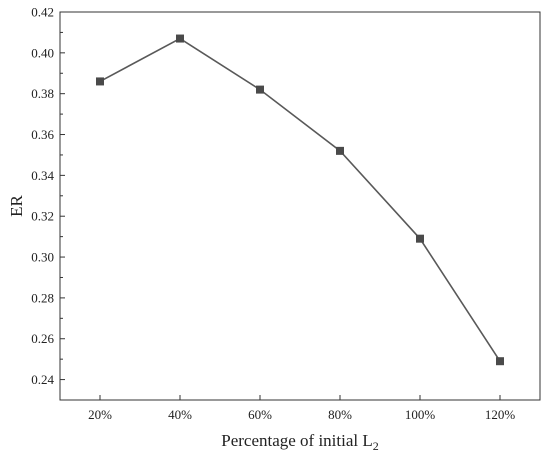 This screenshot has height=460, width=550. Describe the element at coordinates (42, 134) in the screenshot. I see `y-tick-label: 0.36` at that location.